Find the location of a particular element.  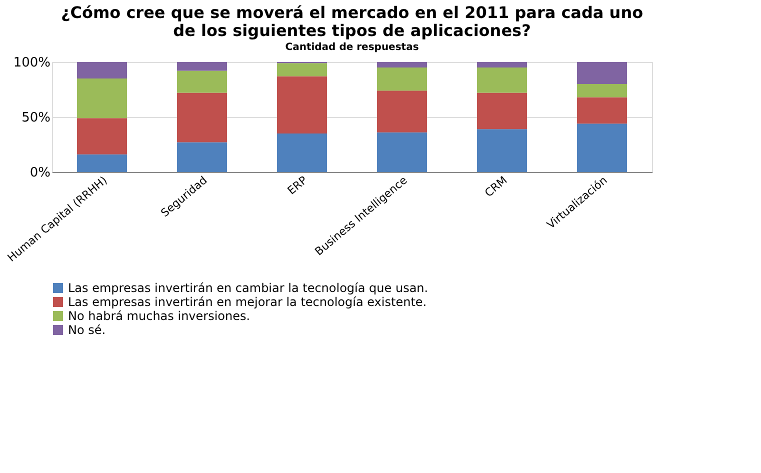

legend-label: No sé. is located at coordinates (87, 330).